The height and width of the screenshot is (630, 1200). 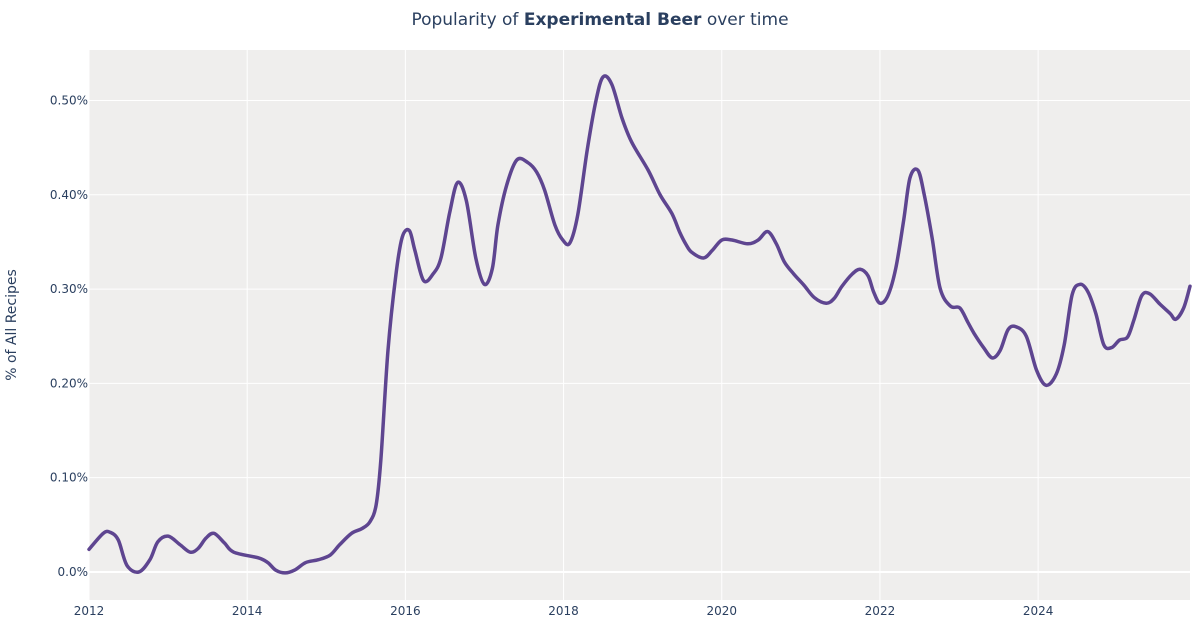 I want to click on x-tick-label: 2018, so click(x=563, y=611).